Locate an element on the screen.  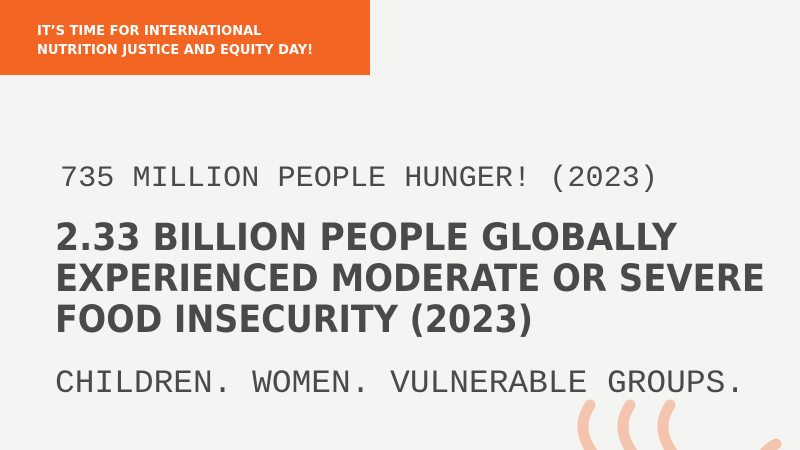
banner-box is located at coordinates (185, 37).